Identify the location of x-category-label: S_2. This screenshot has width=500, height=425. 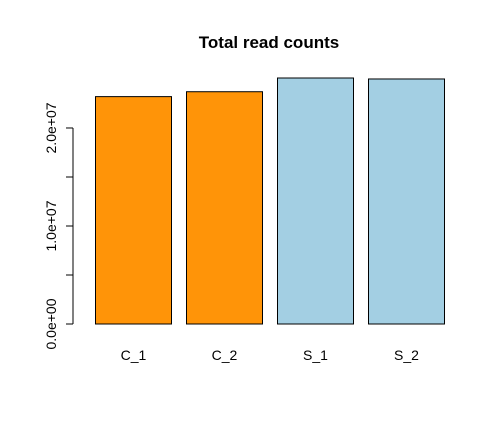
(406, 355).